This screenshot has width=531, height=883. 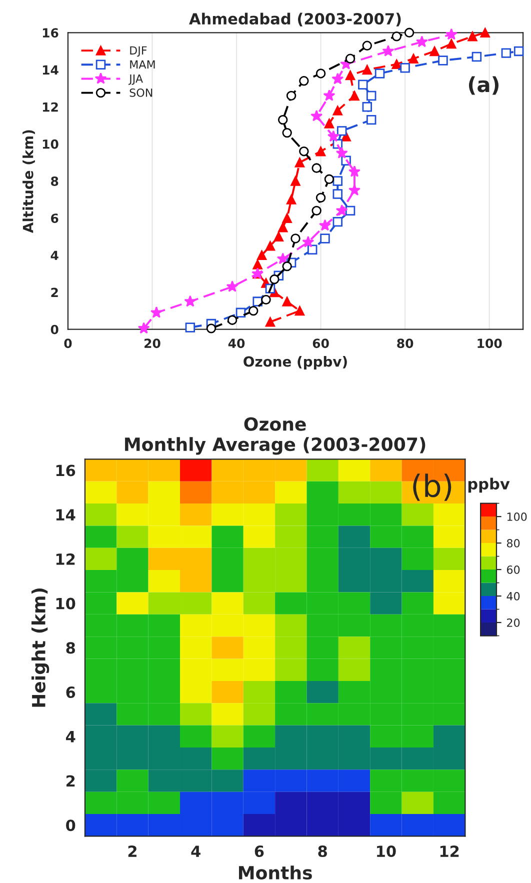 I want to click on y-axis-title: Height (km), so click(x=41, y=647).